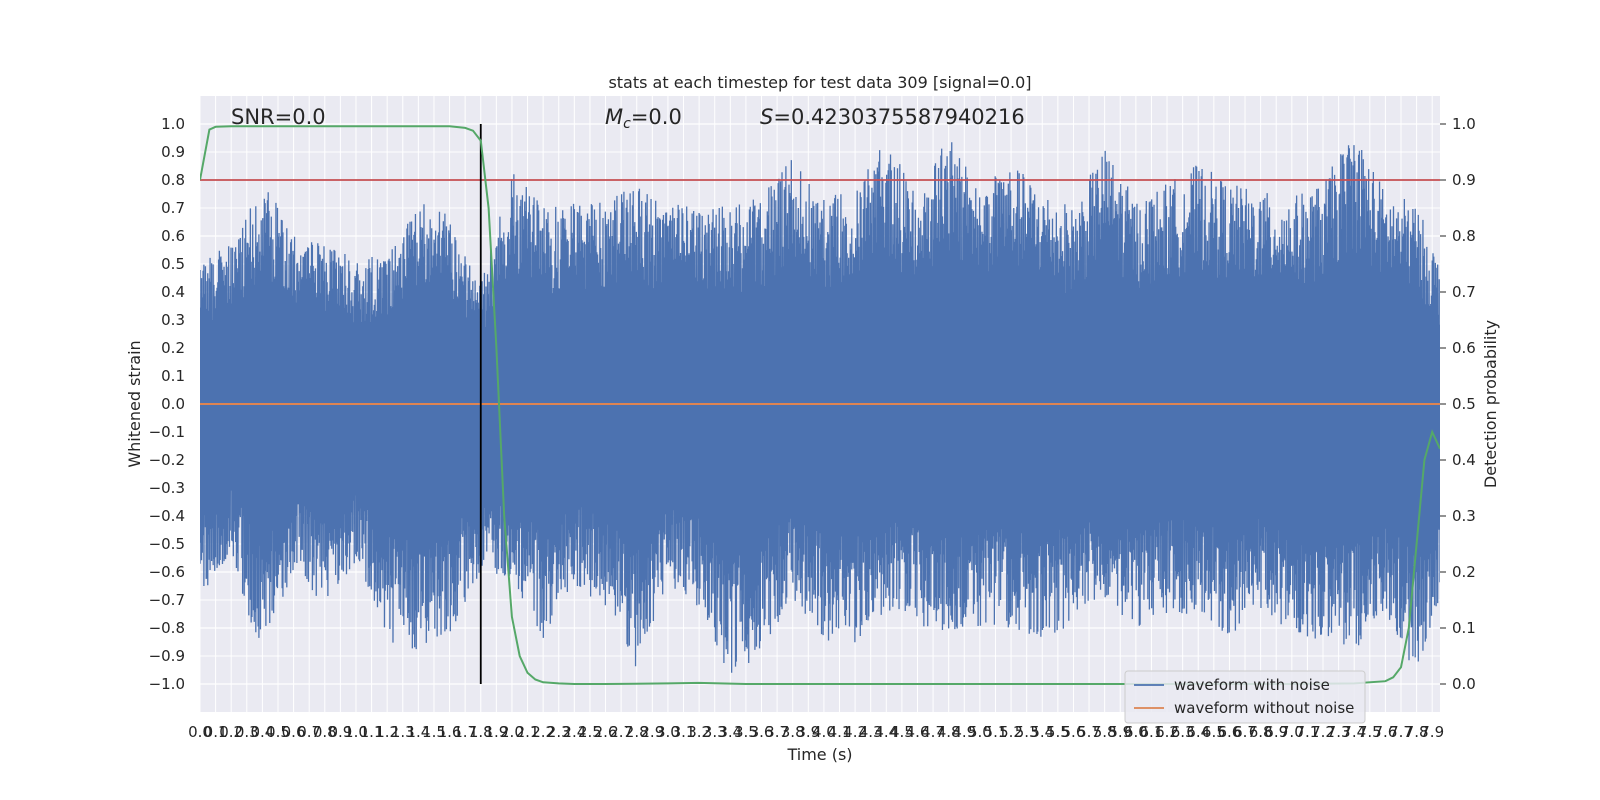  I want to click on x-tick-label: 0.6, so click(294, 732).